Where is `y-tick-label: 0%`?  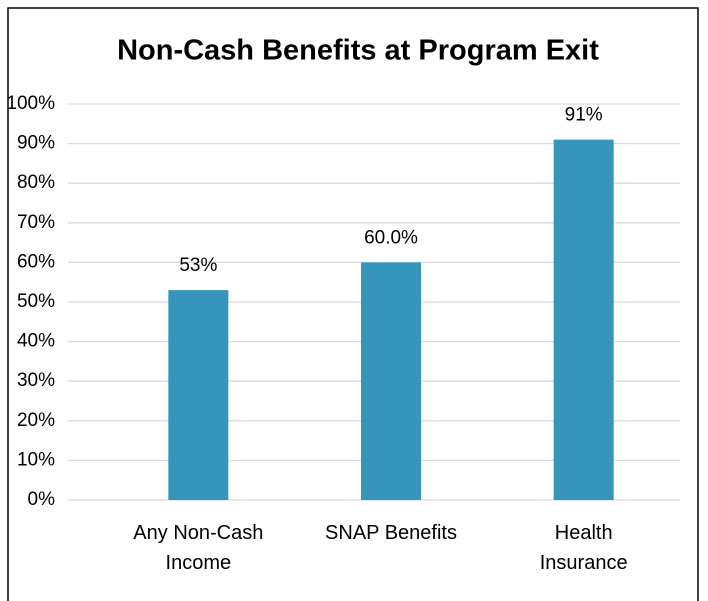
y-tick-label: 0% is located at coordinates (42, 499).